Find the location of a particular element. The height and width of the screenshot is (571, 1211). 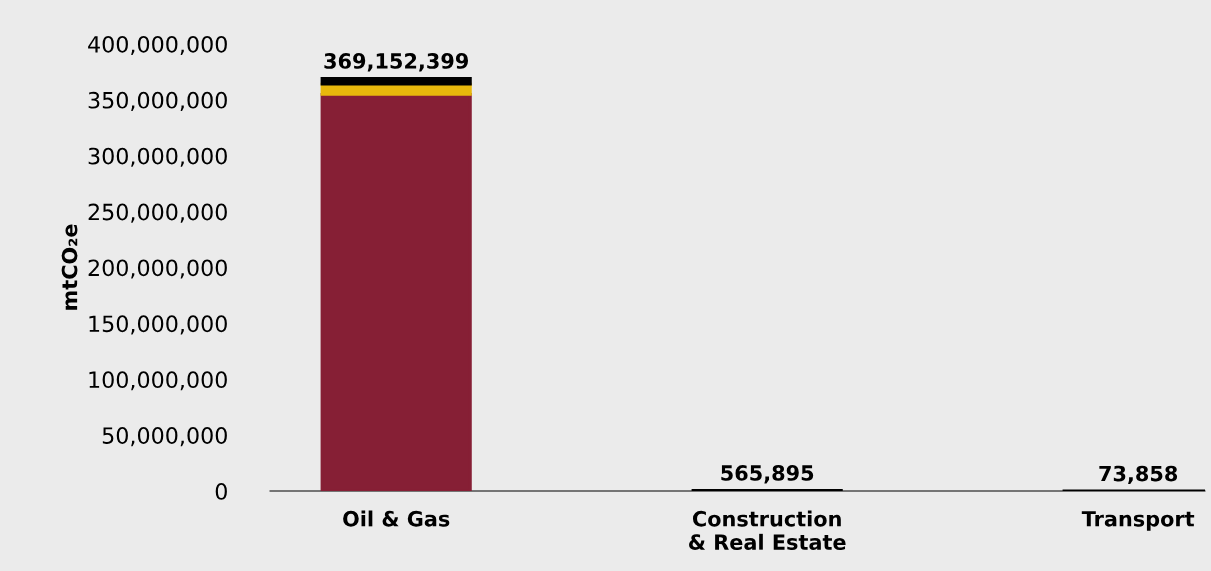

y-tick-label: 0 is located at coordinates (221, 491).